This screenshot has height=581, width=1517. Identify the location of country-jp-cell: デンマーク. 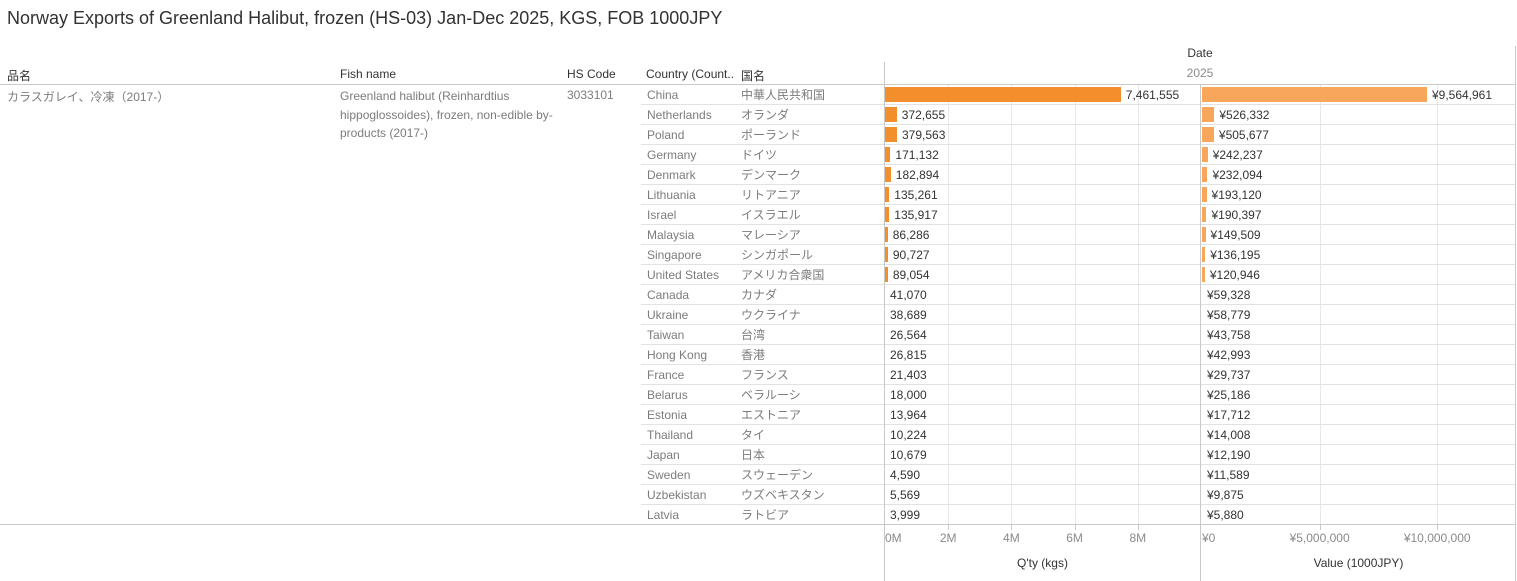
(771, 175).